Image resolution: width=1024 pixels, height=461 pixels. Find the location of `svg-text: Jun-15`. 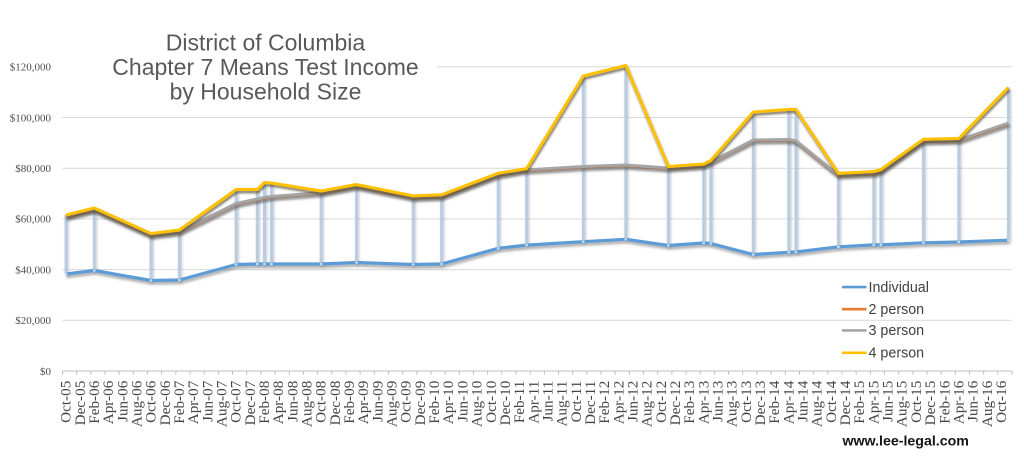

svg-text: Jun-15 is located at coordinates (888, 401).